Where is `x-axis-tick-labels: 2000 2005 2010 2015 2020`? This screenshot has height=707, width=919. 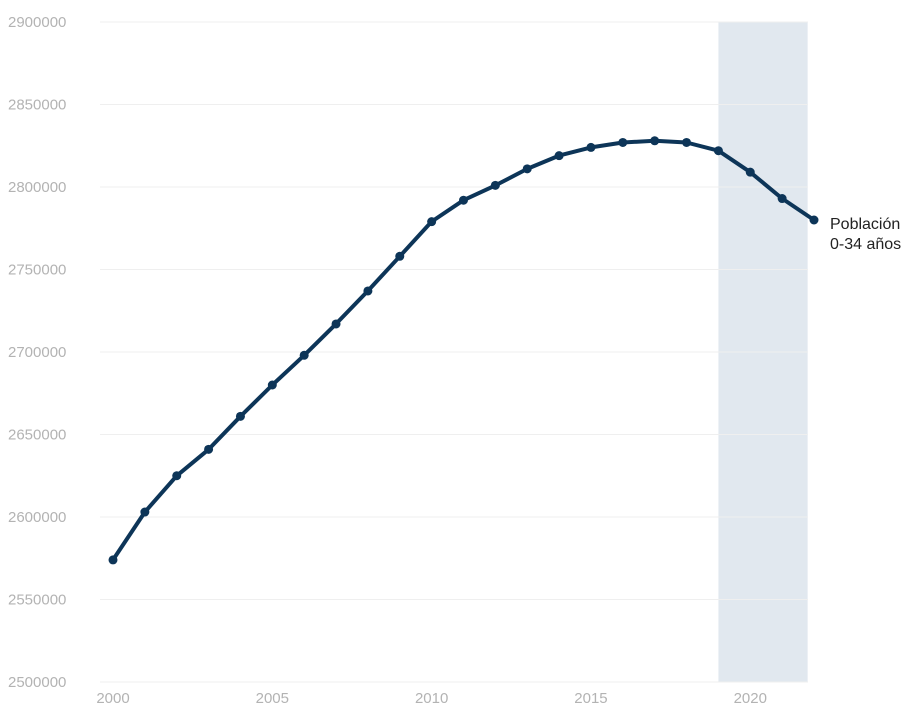
x-axis-tick-labels: 2000 2005 2010 2015 2020 is located at coordinates (431, 698).